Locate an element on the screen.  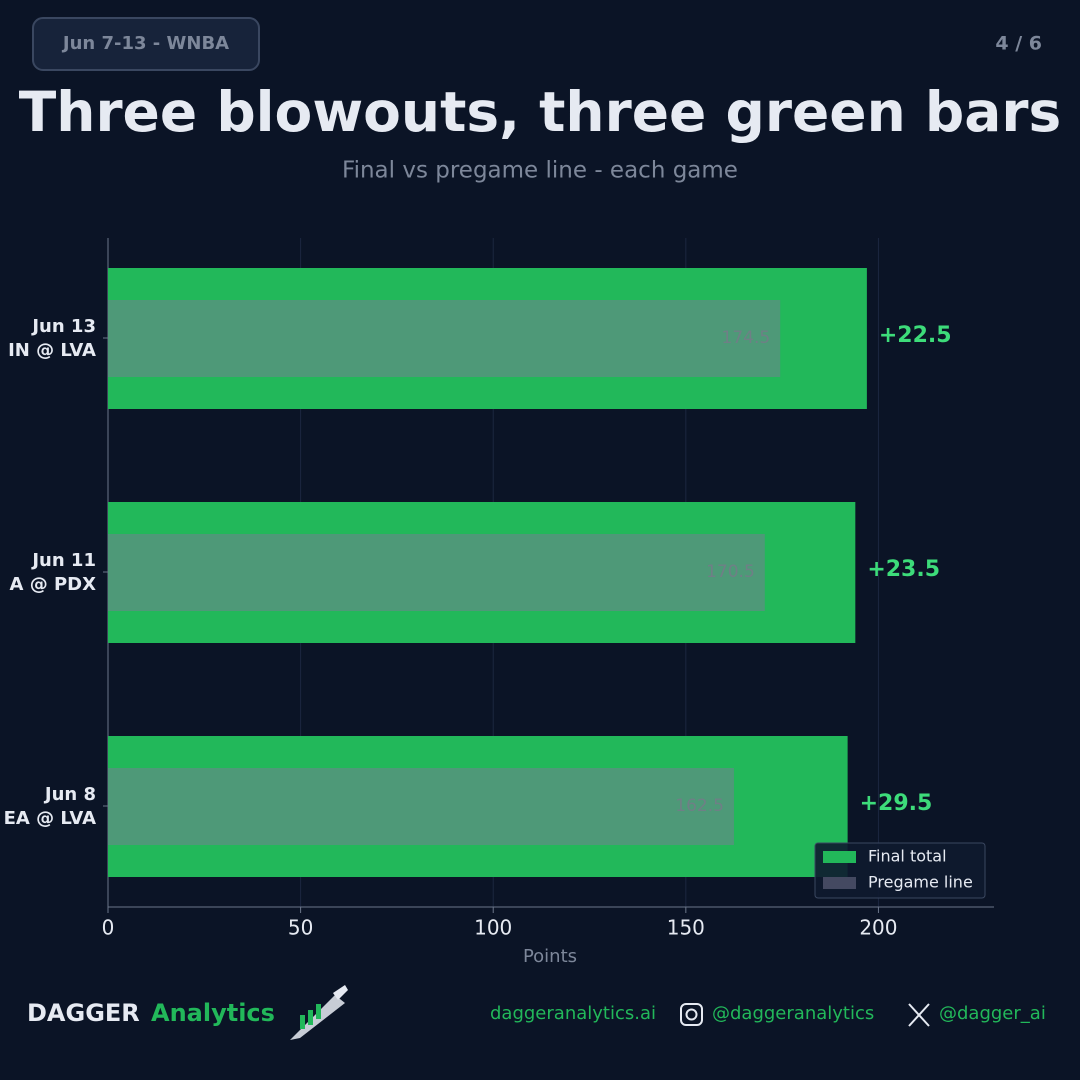
y-tick-label: Jun 11 is located at coordinates (63, 560).